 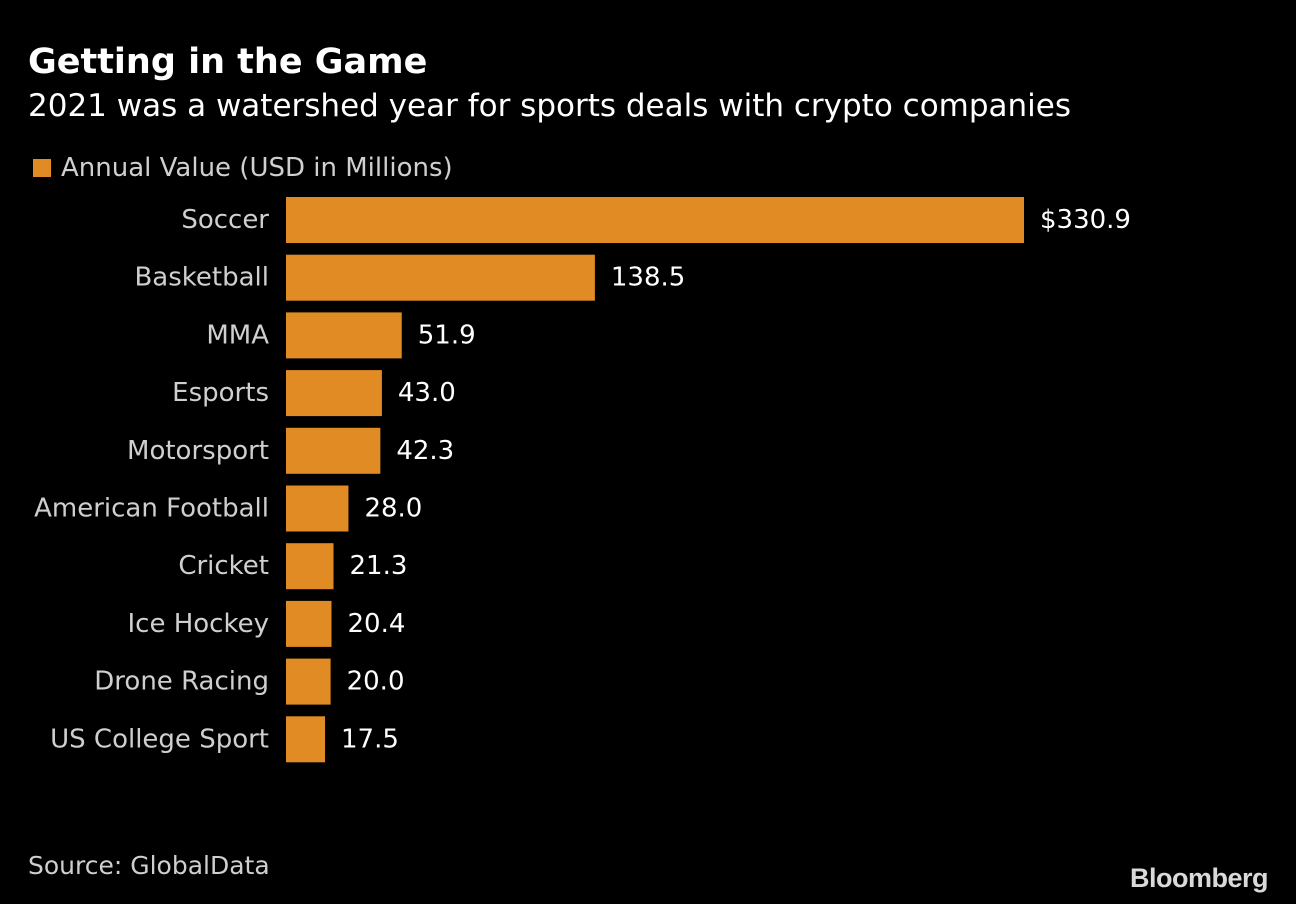 I want to click on category-label: Drone Racing, so click(x=181, y=682).